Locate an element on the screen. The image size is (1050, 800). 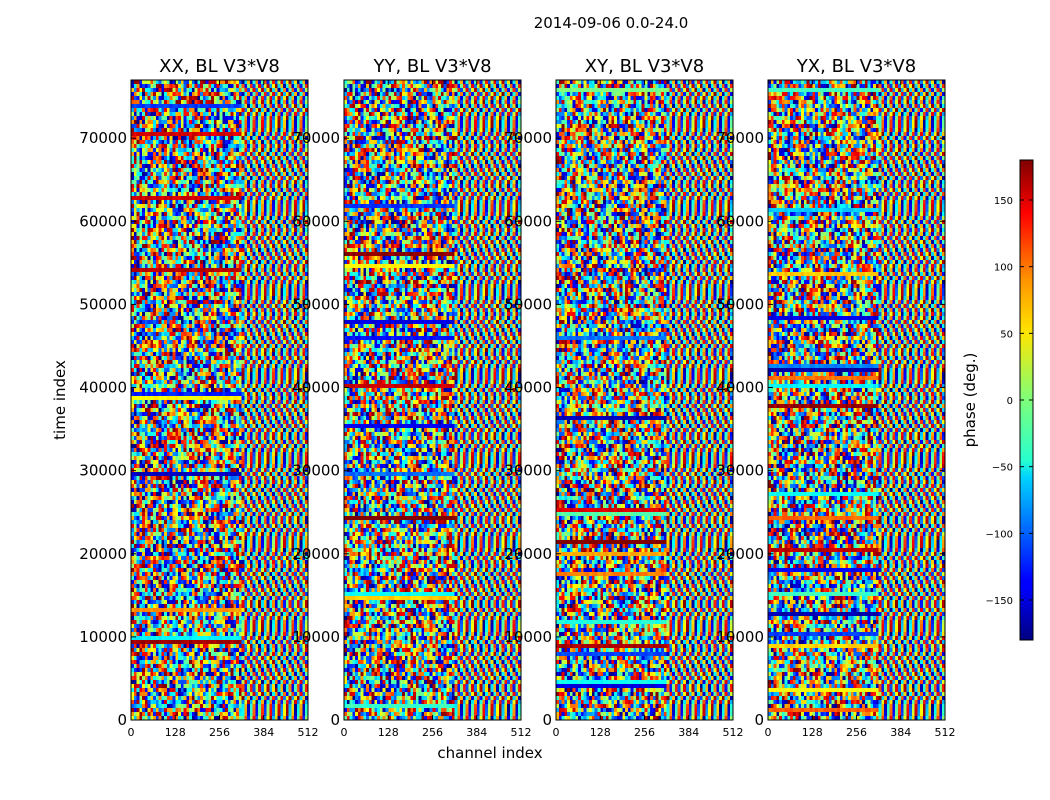
colorbar-tick-label: 100 is located at coordinates (1003, 268).